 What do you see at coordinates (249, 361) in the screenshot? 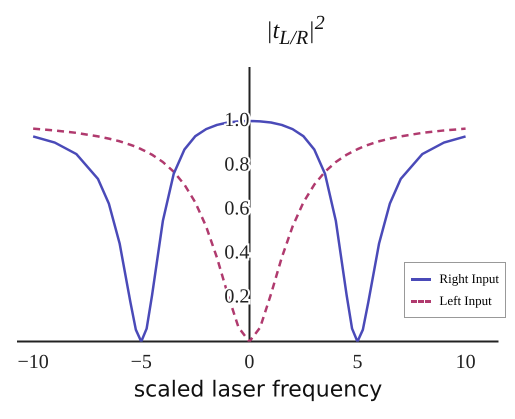
I see `x-tick-label: 0` at bounding box center [249, 361].